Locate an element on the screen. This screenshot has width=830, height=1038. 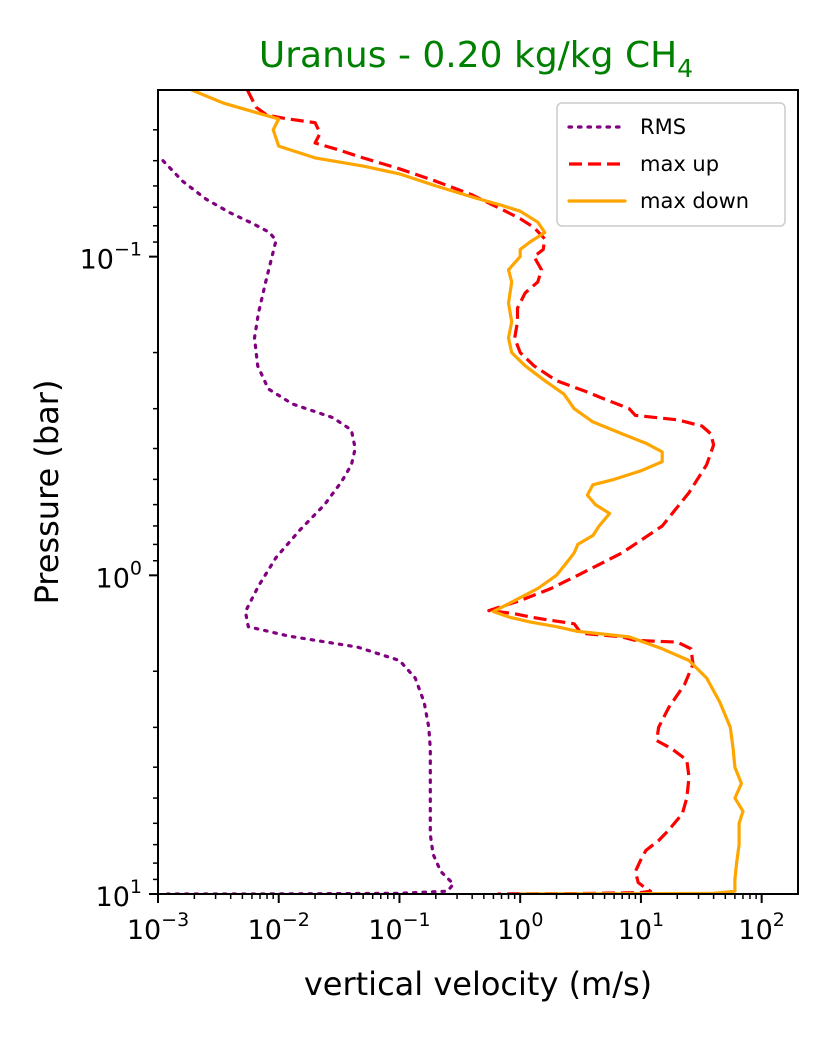
y-tick-label: 10⁰ is located at coordinates (119, 575).